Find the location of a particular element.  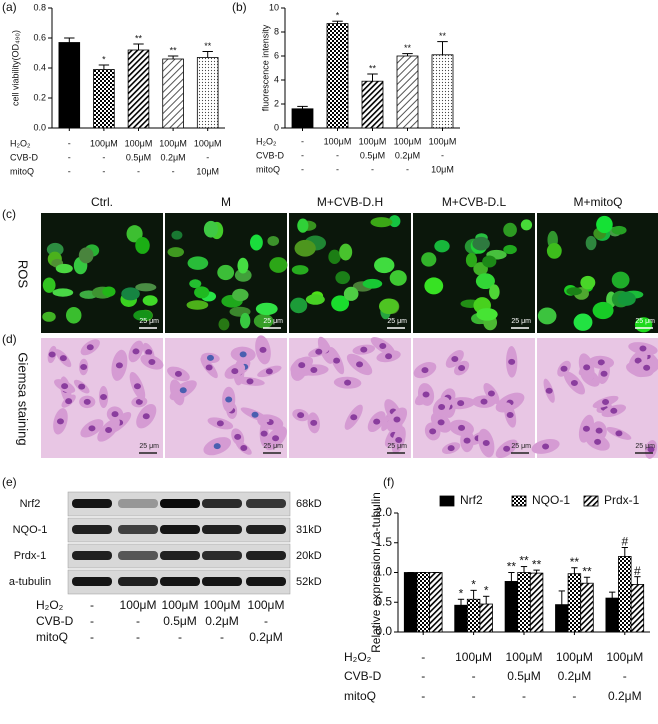

y-tick-label: 0.0 is located at coordinates (383, 631).